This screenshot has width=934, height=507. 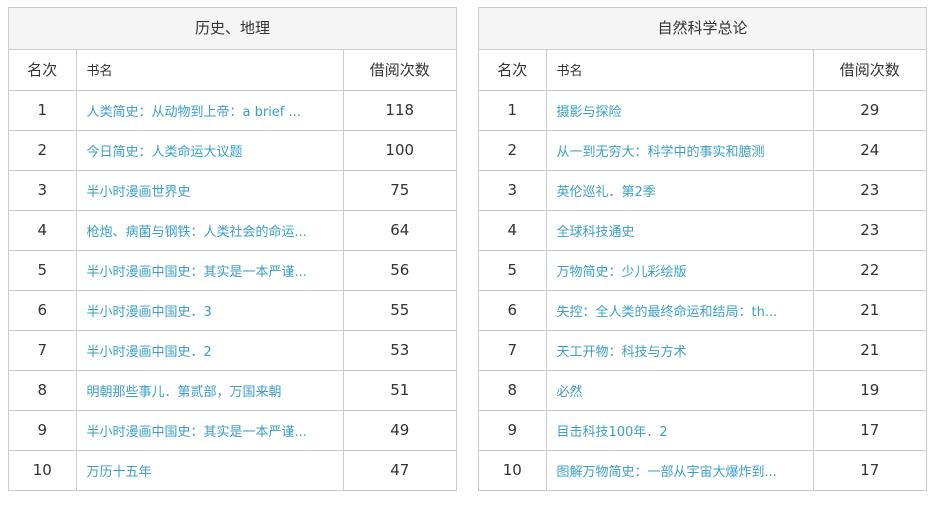 I want to click on book-title-link: 目击科技100年．2, so click(x=612, y=432).